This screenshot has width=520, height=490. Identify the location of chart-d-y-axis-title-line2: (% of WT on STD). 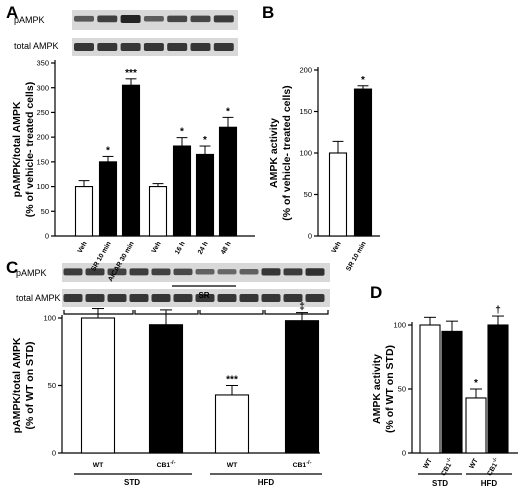
(390, 389).